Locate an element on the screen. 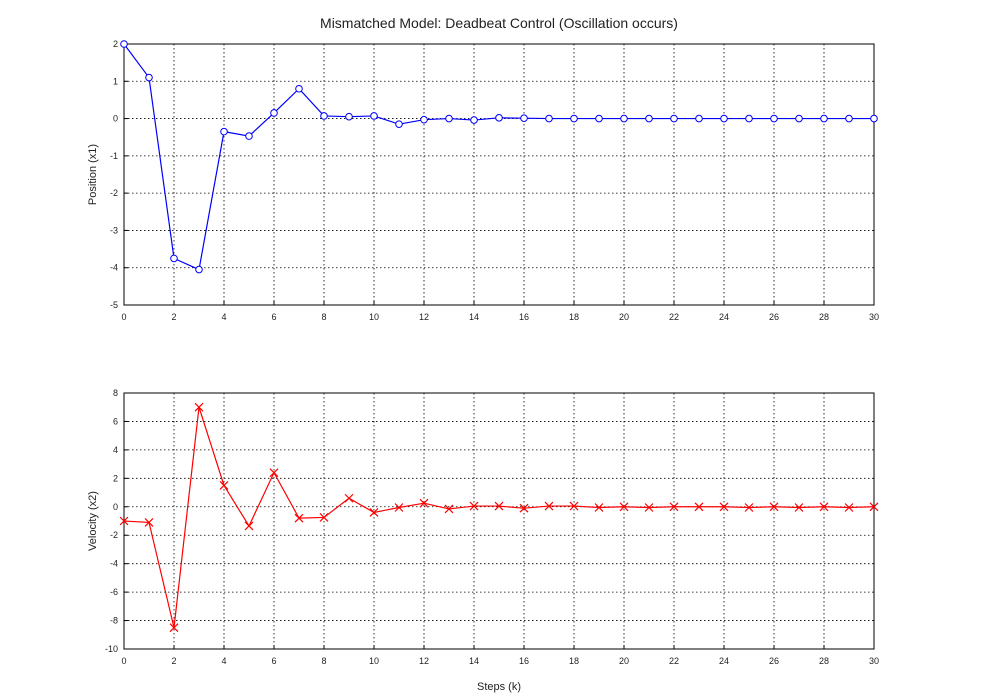 This screenshot has height=698, width=999. y-tick-label: 1 is located at coordinates (115, 81).